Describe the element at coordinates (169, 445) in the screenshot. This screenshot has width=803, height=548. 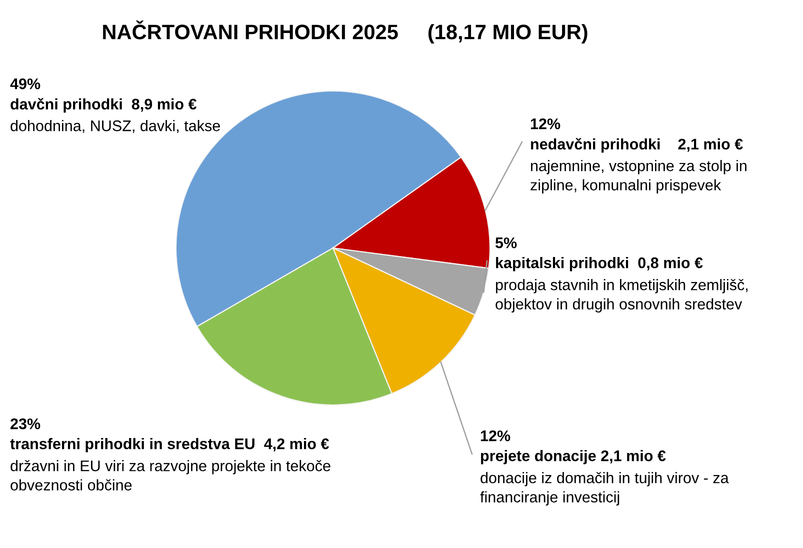
I see `slice-label: transferni prihodki in sredstva EU 4,2 mio €` at that location.